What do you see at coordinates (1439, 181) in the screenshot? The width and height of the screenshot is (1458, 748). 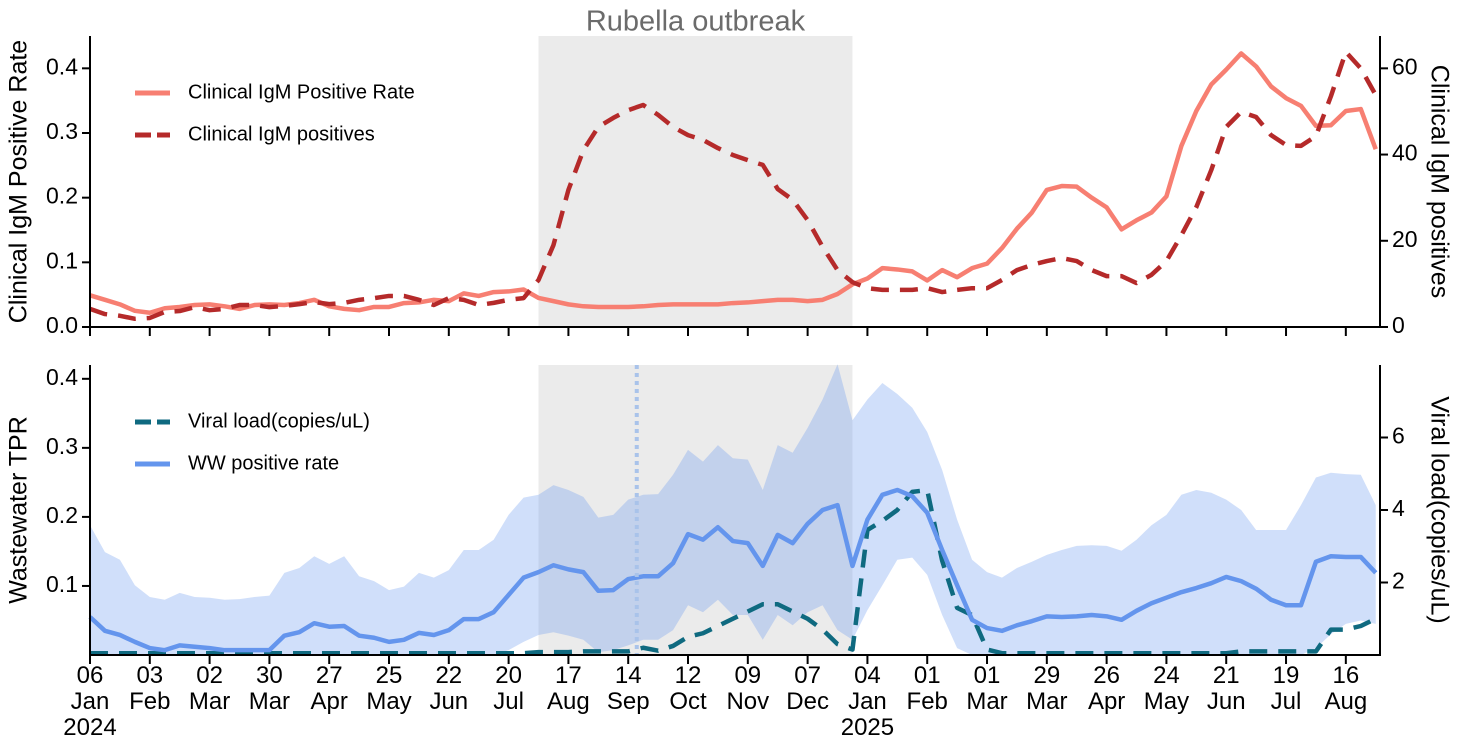 I see `y2-axis-title: Clinical IgM positives` at bounding box center [1439, 181].